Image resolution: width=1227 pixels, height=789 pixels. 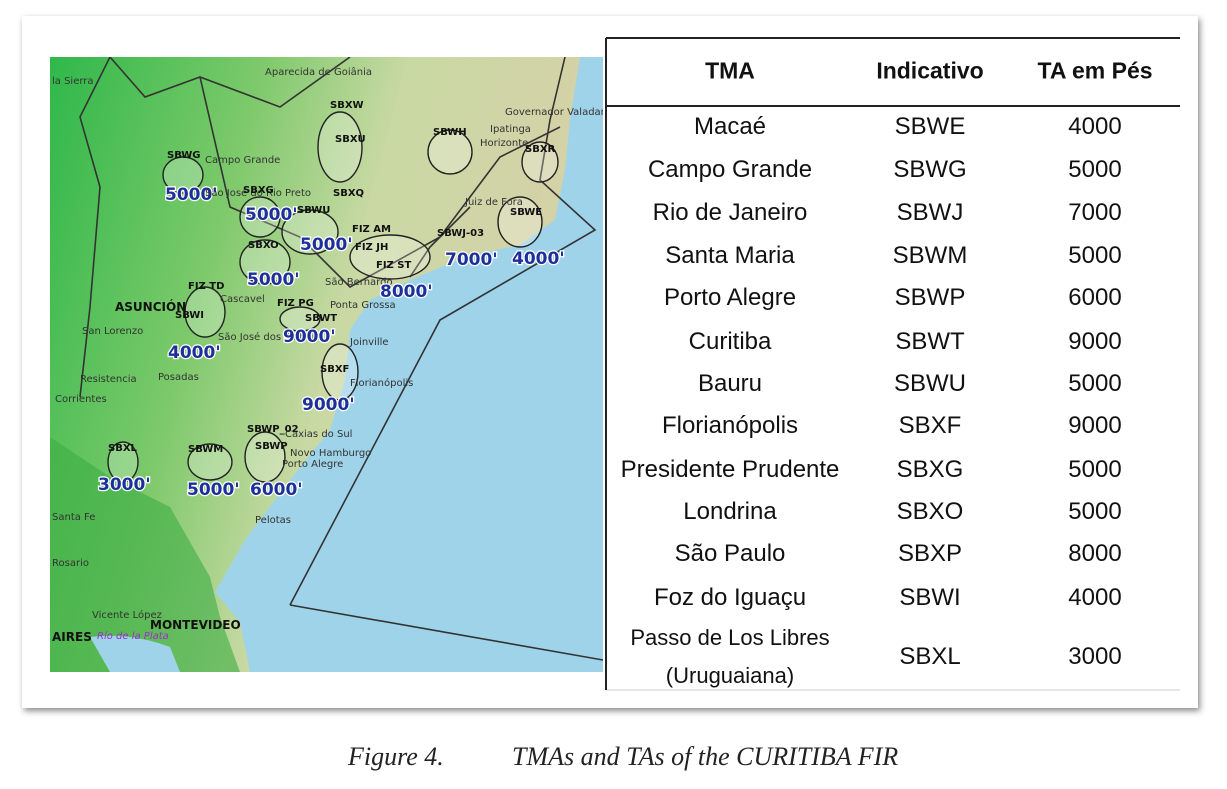 I want to click on tma-code-label: SBXF, so click(x=334, y=369).